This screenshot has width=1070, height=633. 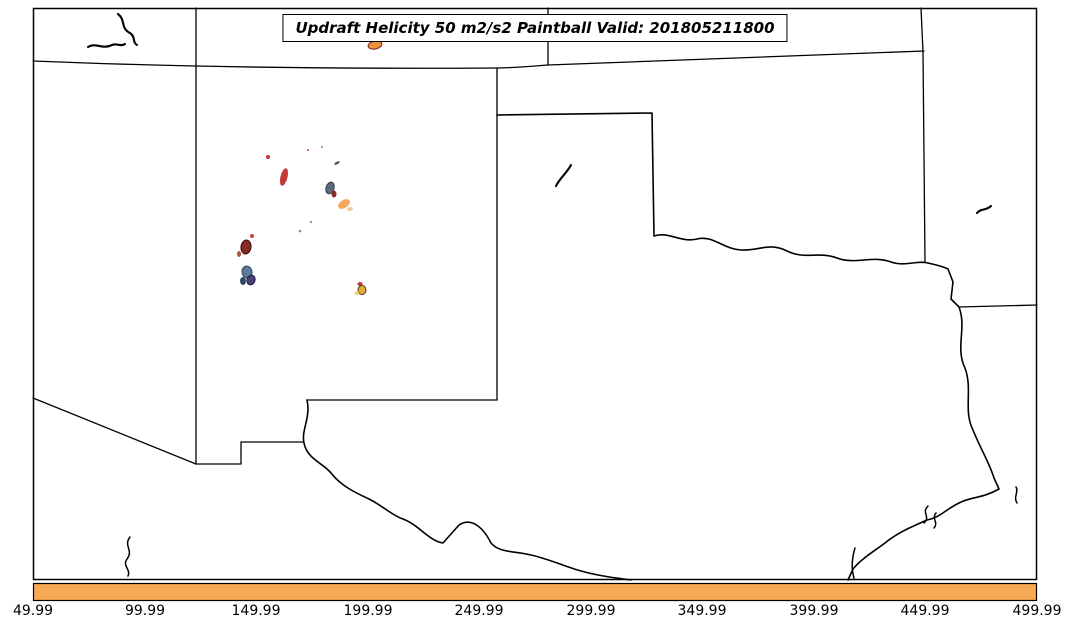 What do you see at coordinates (702, 611) in the screenshot?
I see `colorbar-tick-label: 349.99` at bounding box center [702, 611].